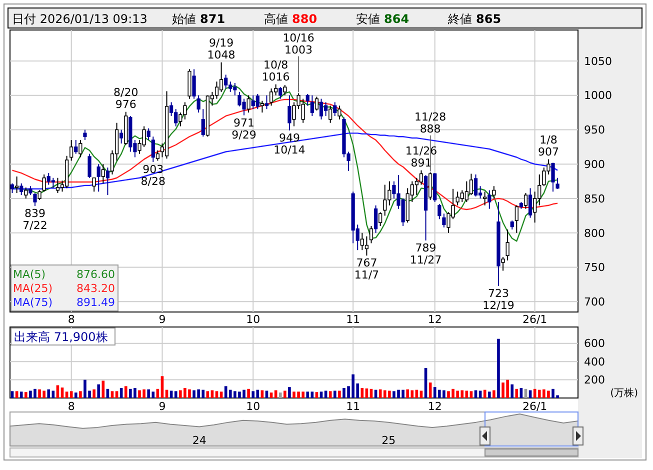 The width and height of the screenshot is (653, 470). What do you see at coordinates (594, 267) in the screenshot?
I see `y-tick-label: 750` at bounding box center [594, 267].